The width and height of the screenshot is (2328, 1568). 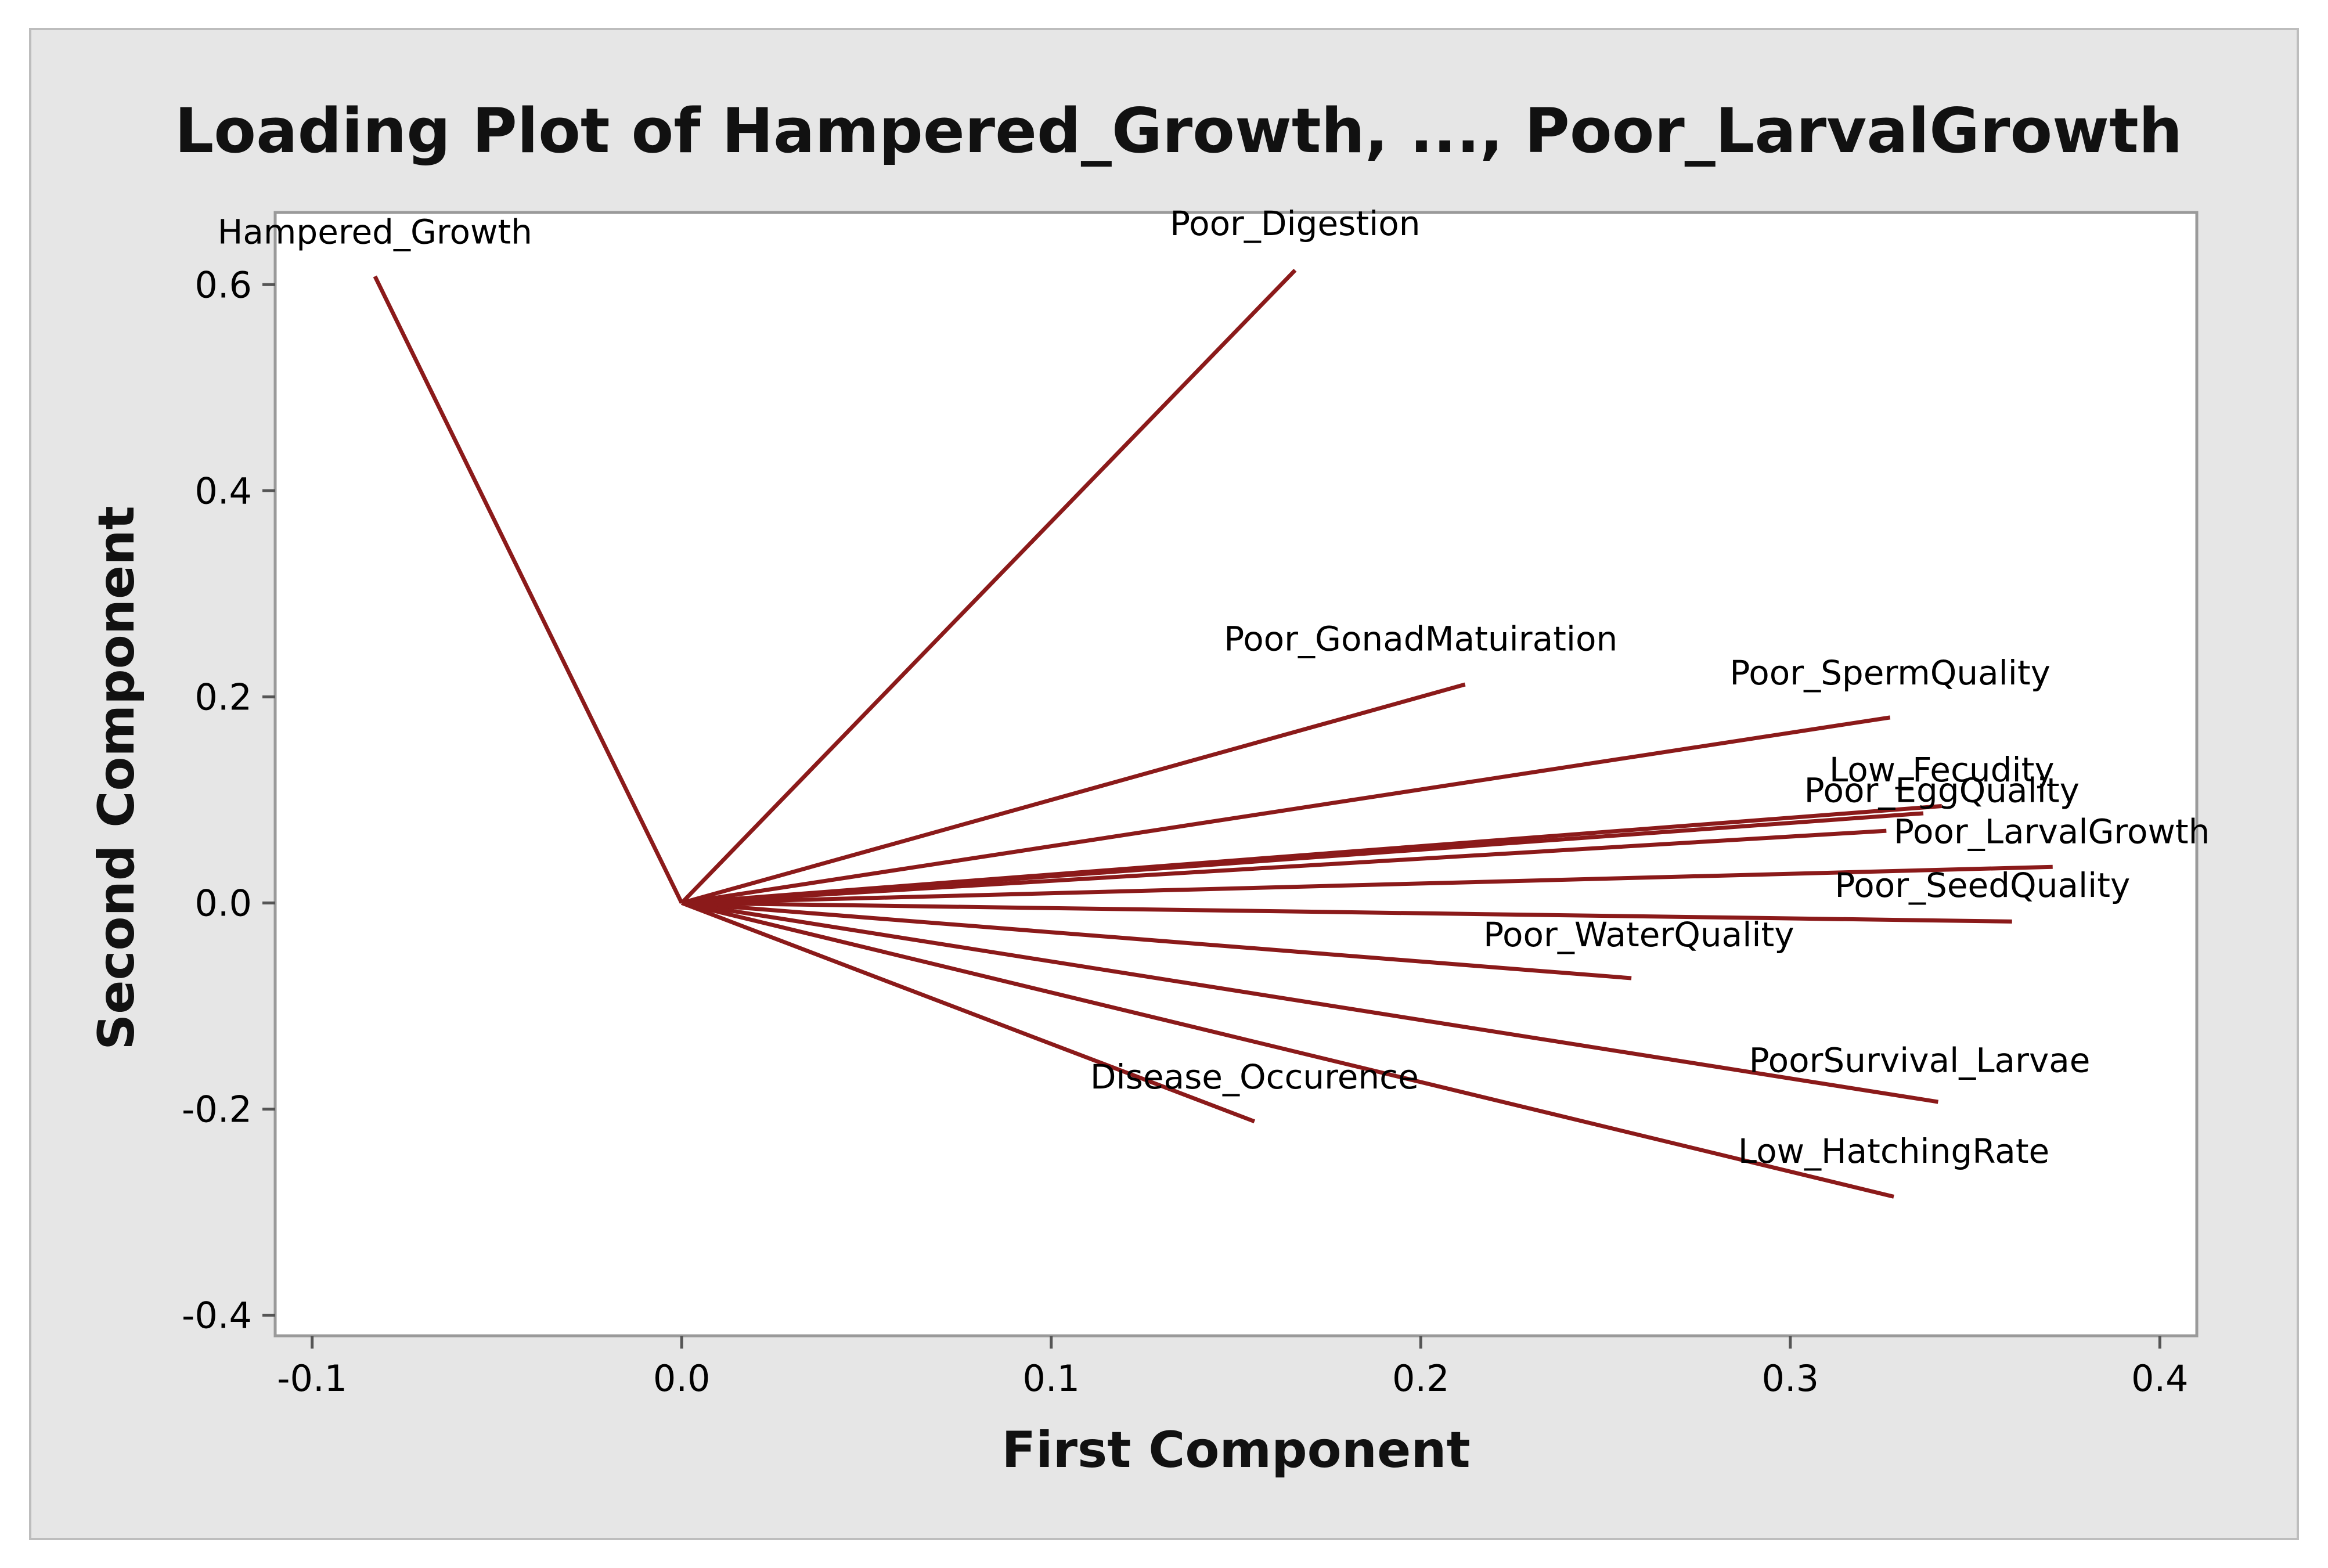 What do you see at coordinates (1942, 770) in the screenshot?
I see `loading-label: Low_Fecudity` at bounding box center [1942, 770].